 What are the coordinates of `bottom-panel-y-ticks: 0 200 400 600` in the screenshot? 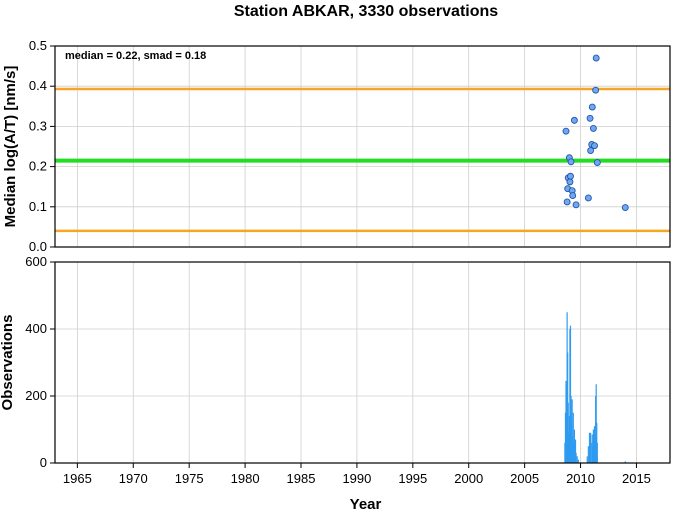 It's located at (40, 362).